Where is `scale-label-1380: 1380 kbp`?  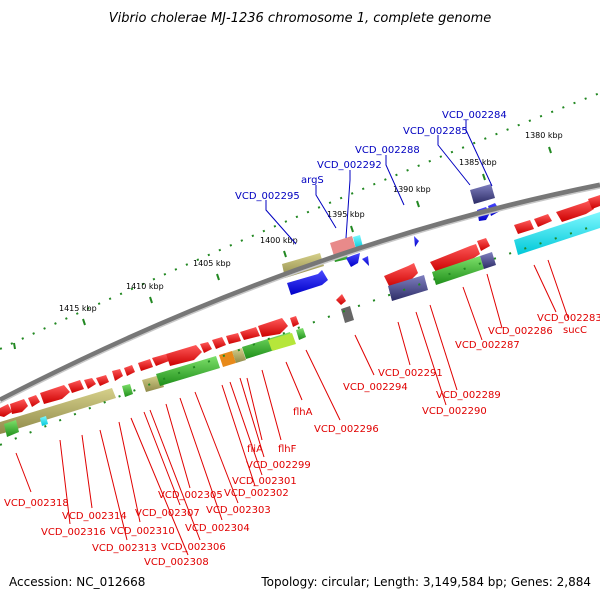
scale-label-1380: 1380 kbp is located at coordinates (544, 135).